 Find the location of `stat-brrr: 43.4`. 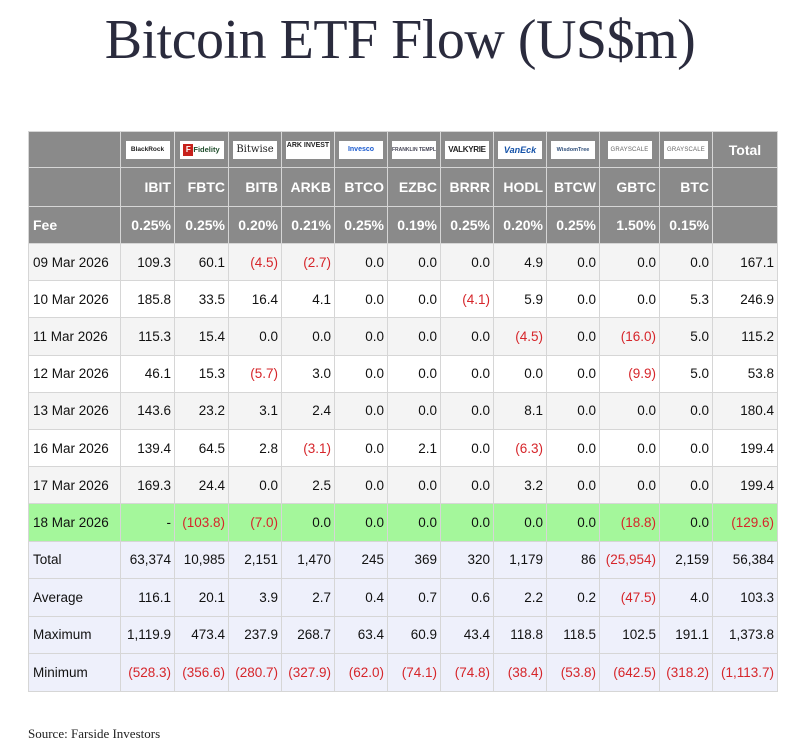

stat-brrr: 43.4 is located at coordinates (467, 634).